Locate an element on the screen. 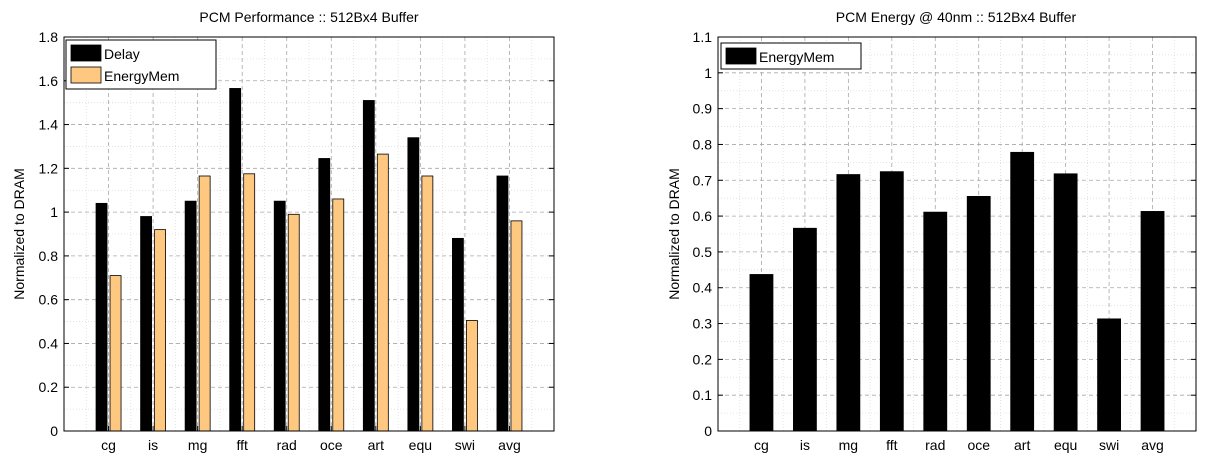 This screenshot has height=458, width=1212. bar-delay-oce is located at coordinates (324, 295).